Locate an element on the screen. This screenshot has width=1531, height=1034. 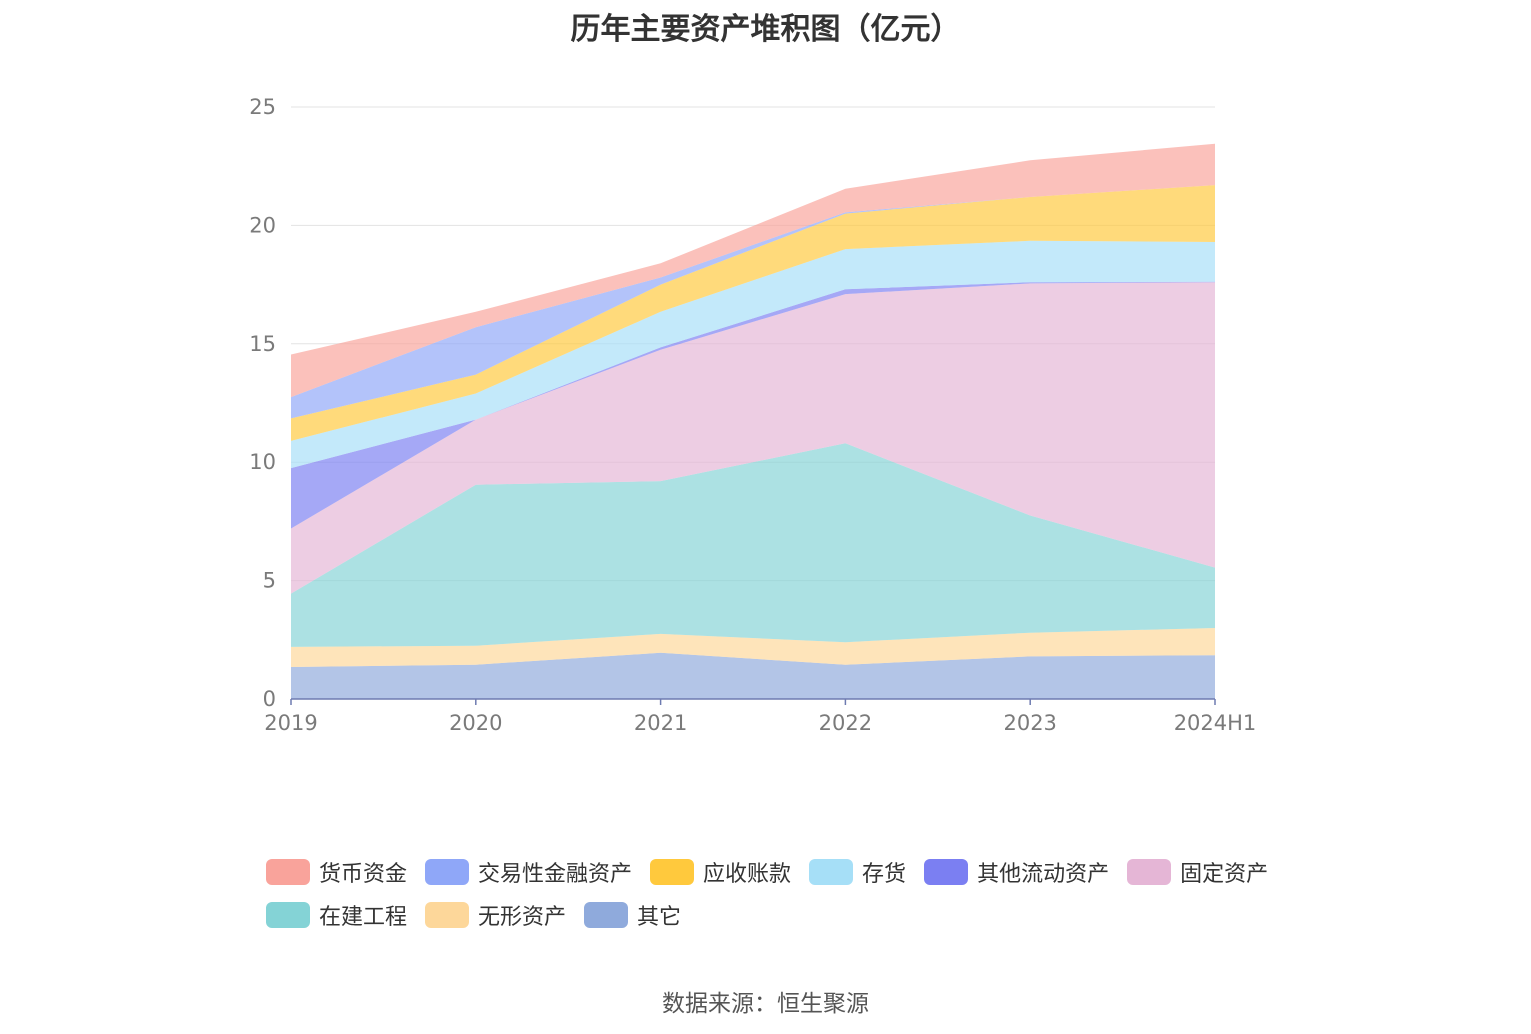
legend-label: 固定资产 is located at coordinates (1224, 874).